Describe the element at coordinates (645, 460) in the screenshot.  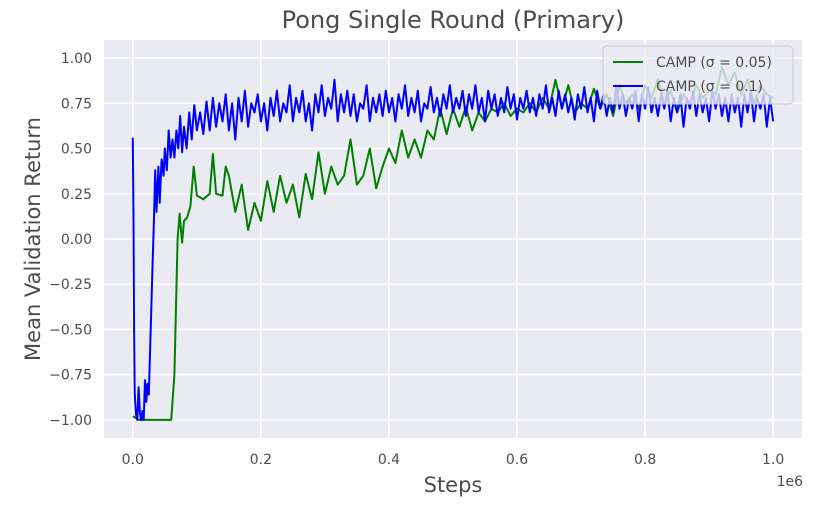
I see `x-tick-label: 0.8` at that location.